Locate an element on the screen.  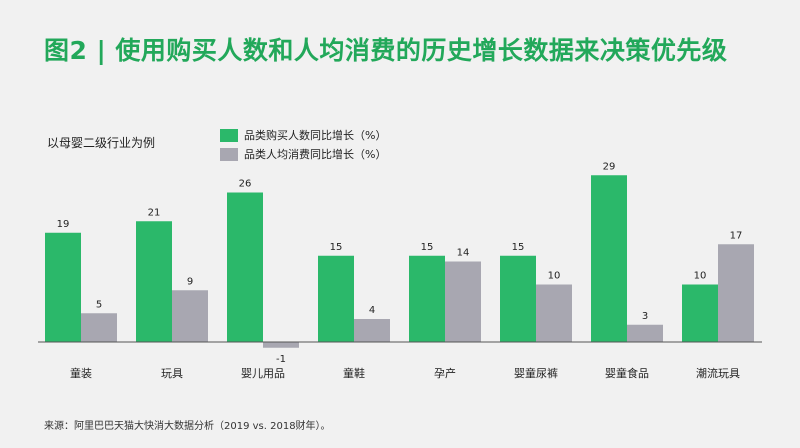
source-note: 来源：阿里巴巴天猫大快消大数据分析（2019 vs. 2018财年）。 is located at coordinates (187, 426).